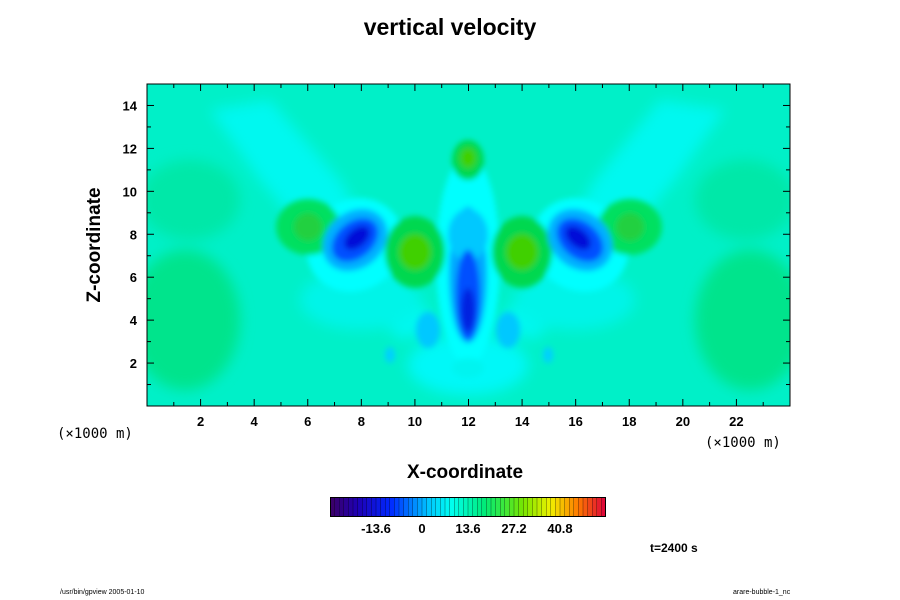  What do you see at coordinates (307, 421) in the screenshot?
I see `x-tick-label: 6` at bounding box center [307, 421].